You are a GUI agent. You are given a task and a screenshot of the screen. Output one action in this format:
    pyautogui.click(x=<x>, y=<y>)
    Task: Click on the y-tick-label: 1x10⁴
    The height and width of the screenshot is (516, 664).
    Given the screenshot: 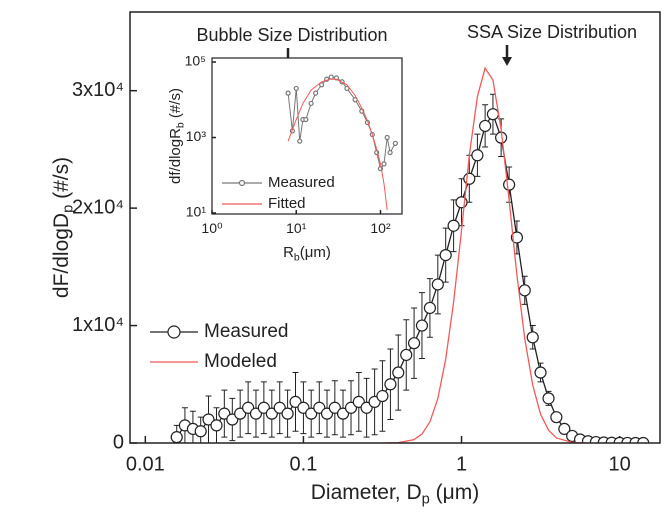 What is the action you would take?
    pyautogui.click(x=98, y=325)
    